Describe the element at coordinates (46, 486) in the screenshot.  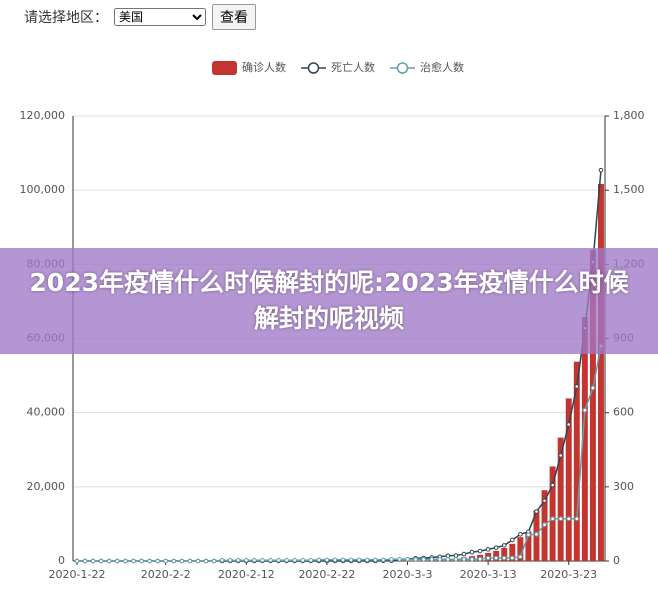
I see `y-tick-label: 20,000` at that location.